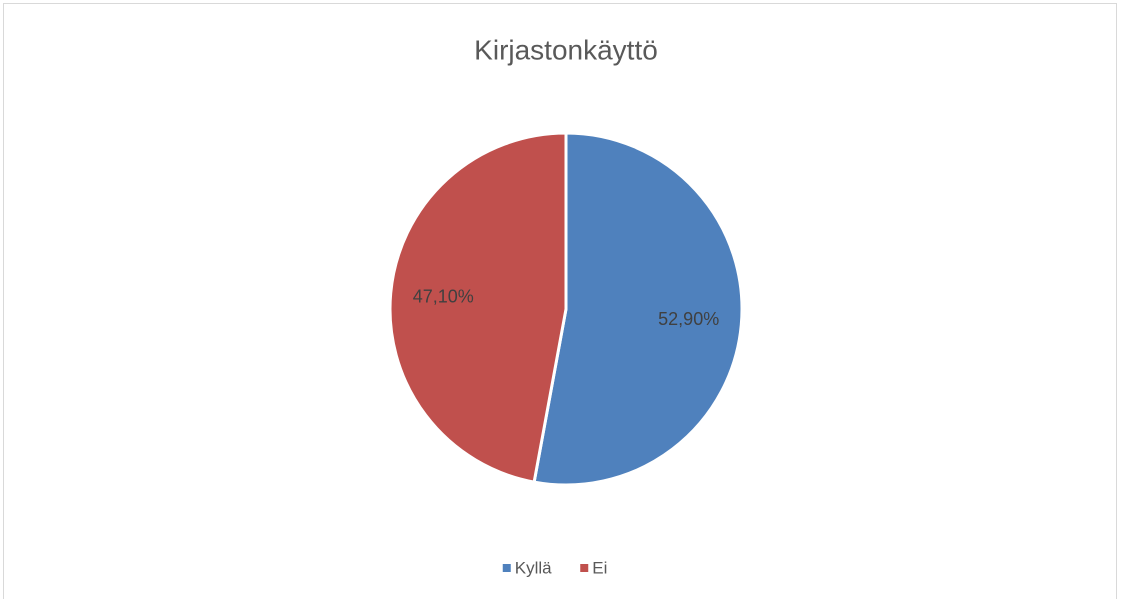  Describe the element at coordinates (443, 297) in the screenshot. I see `data-label: 47,10%` at that location.